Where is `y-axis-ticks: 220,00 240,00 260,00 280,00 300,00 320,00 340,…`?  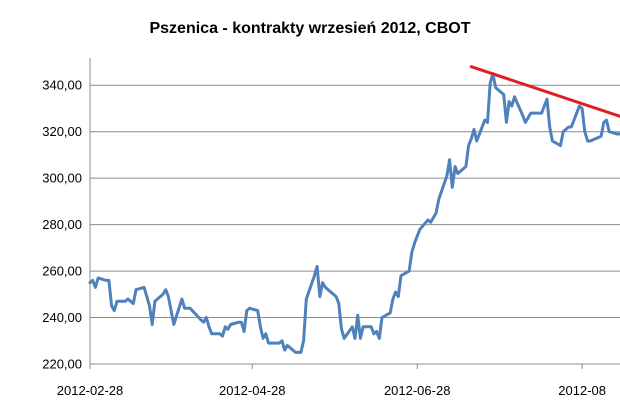 y-axis-ticks: 220,00 240,00 260,00 280,00 300,00 320,00 340,… is located at coordinates (62, 225).